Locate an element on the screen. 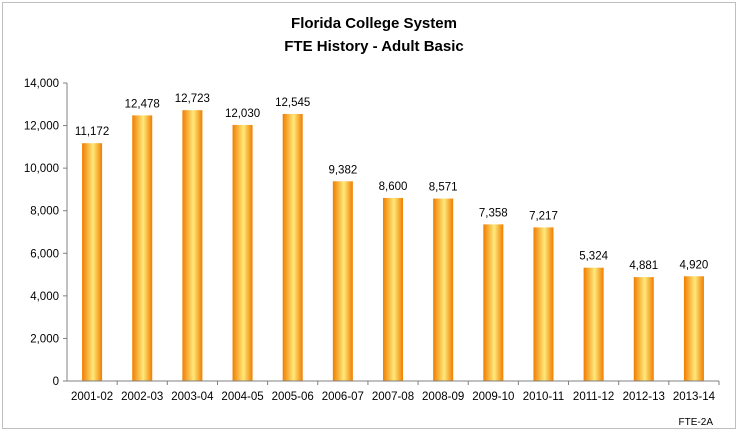  x-tick-label: 2007-08 is located at coordinates (393, 397).